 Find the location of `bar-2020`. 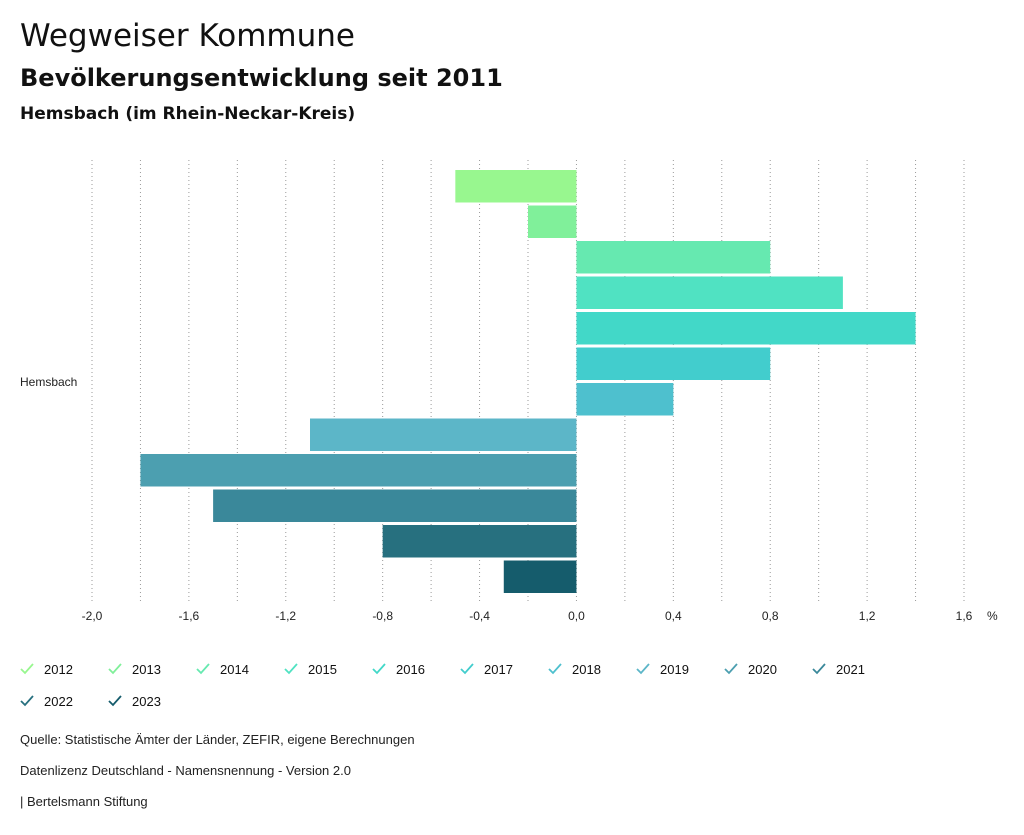

bar-2020 is located at coordinates (358, 470).